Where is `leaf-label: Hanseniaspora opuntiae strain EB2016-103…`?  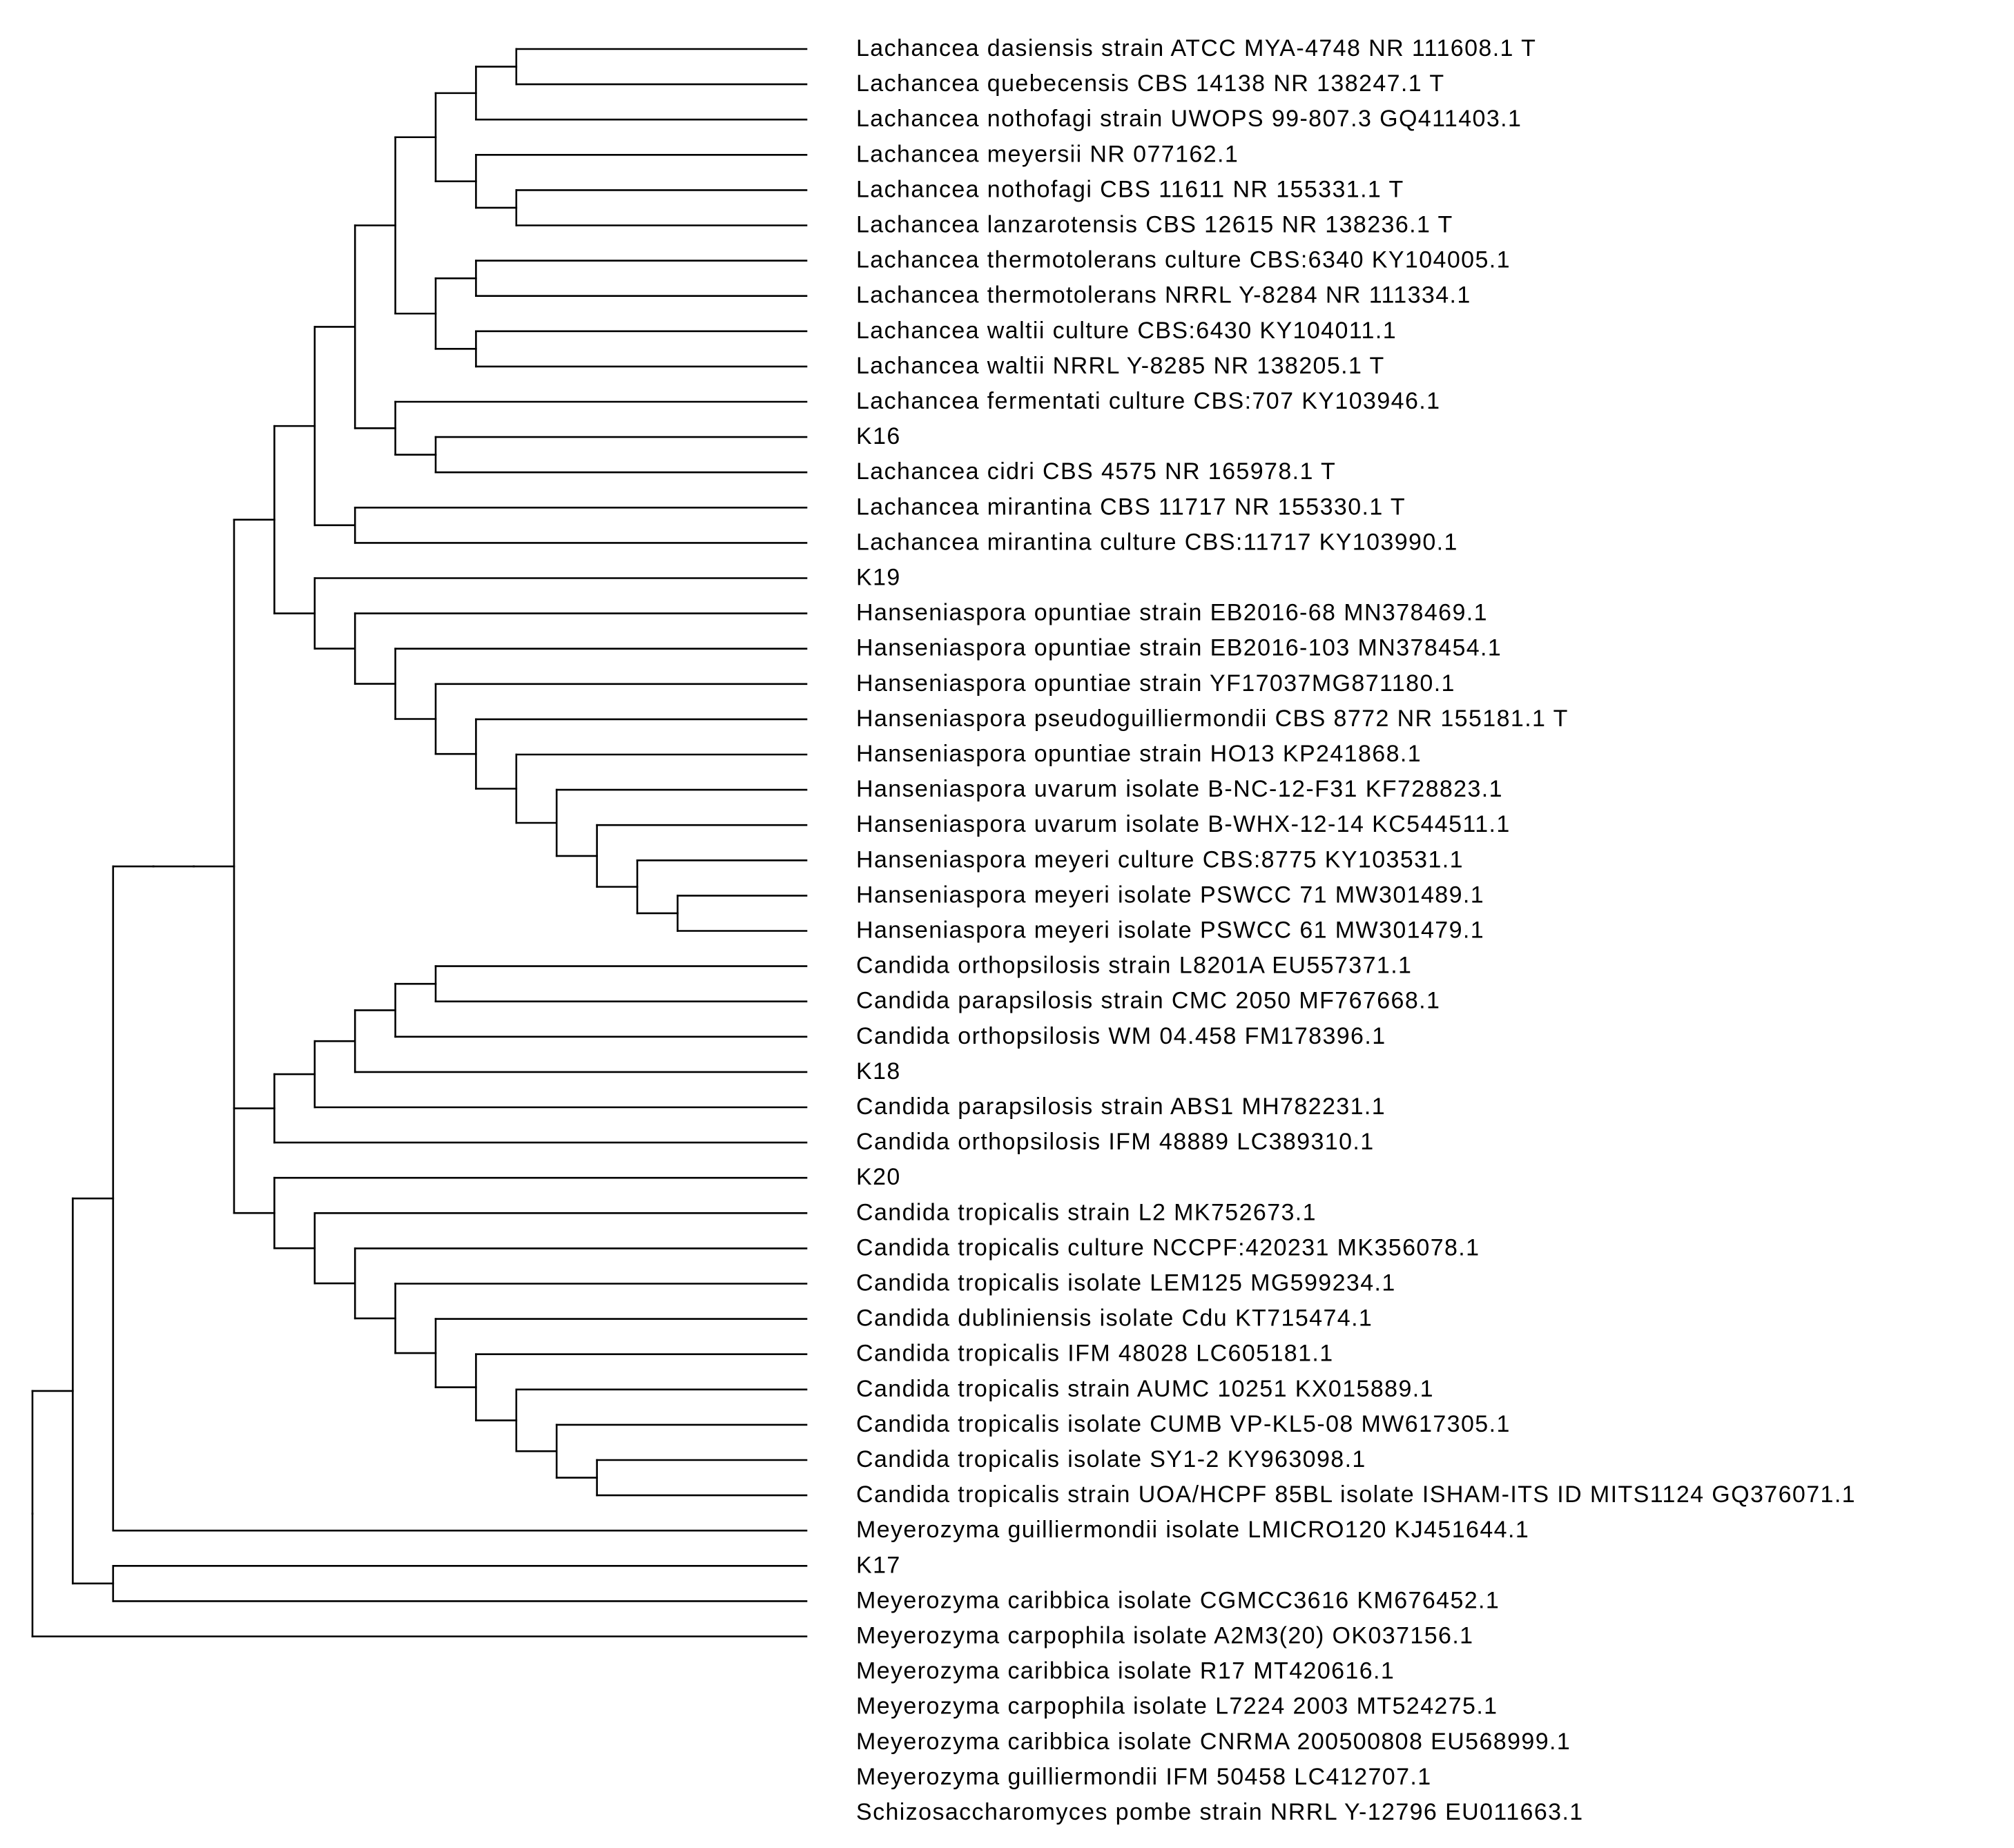 leaf-label: Hanseniaspora opuntiae strain EB2016-103… is located at coordinates (1179, 648).